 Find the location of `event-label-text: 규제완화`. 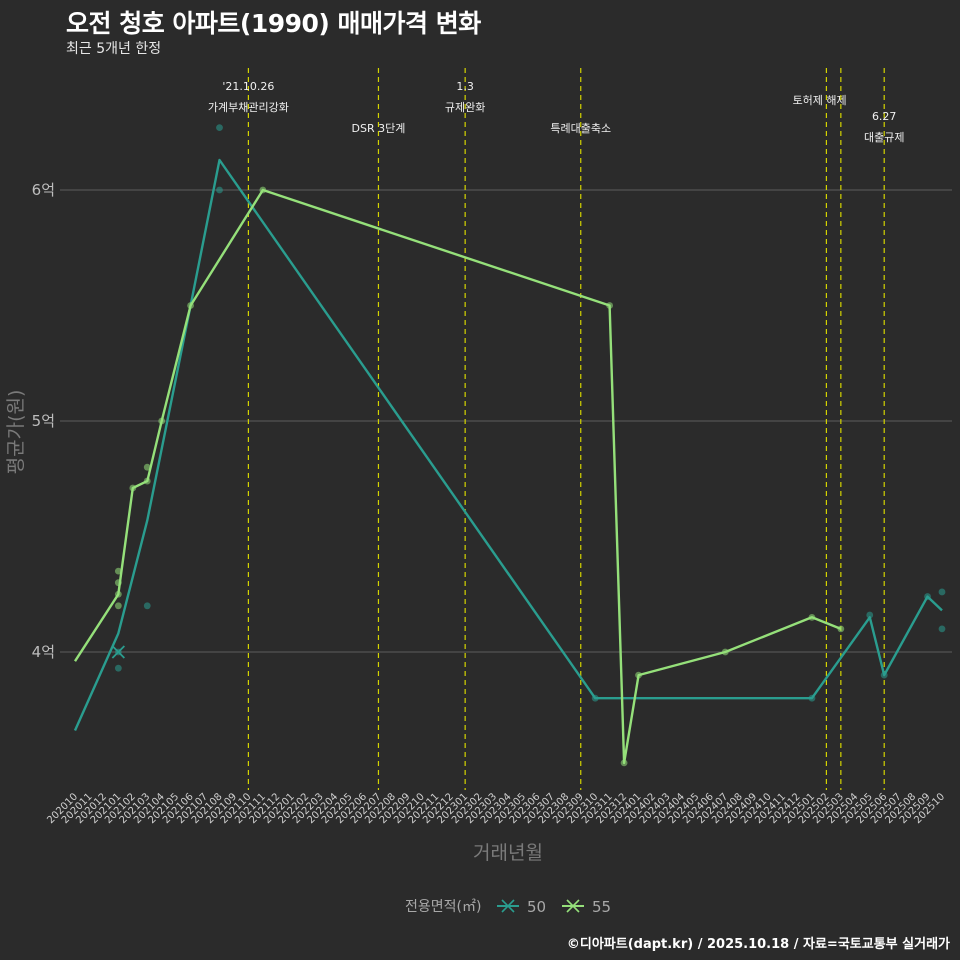

event-label-text: 규제완화 is located at coordinates (465, 107).